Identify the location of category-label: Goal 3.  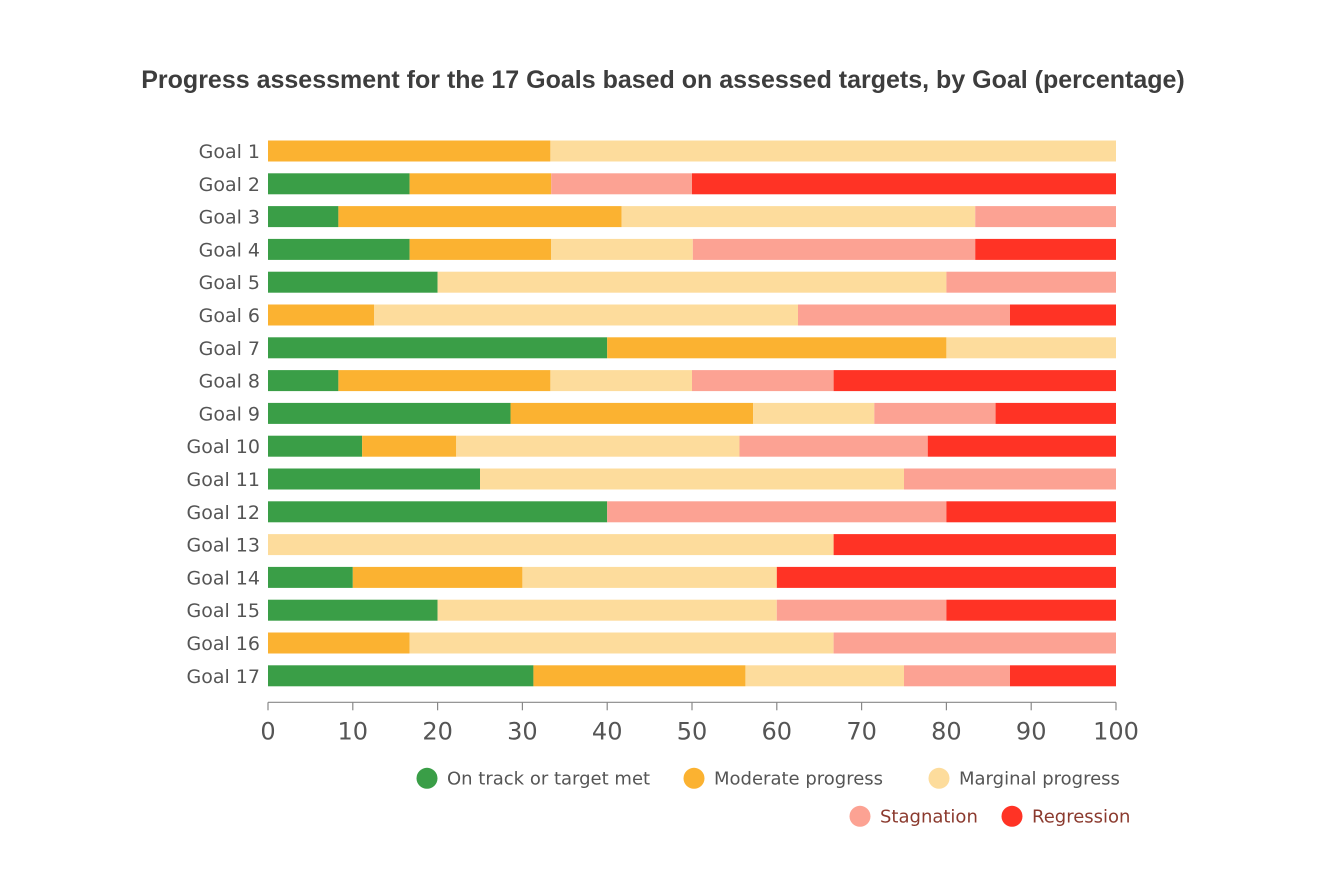
(229, 218).